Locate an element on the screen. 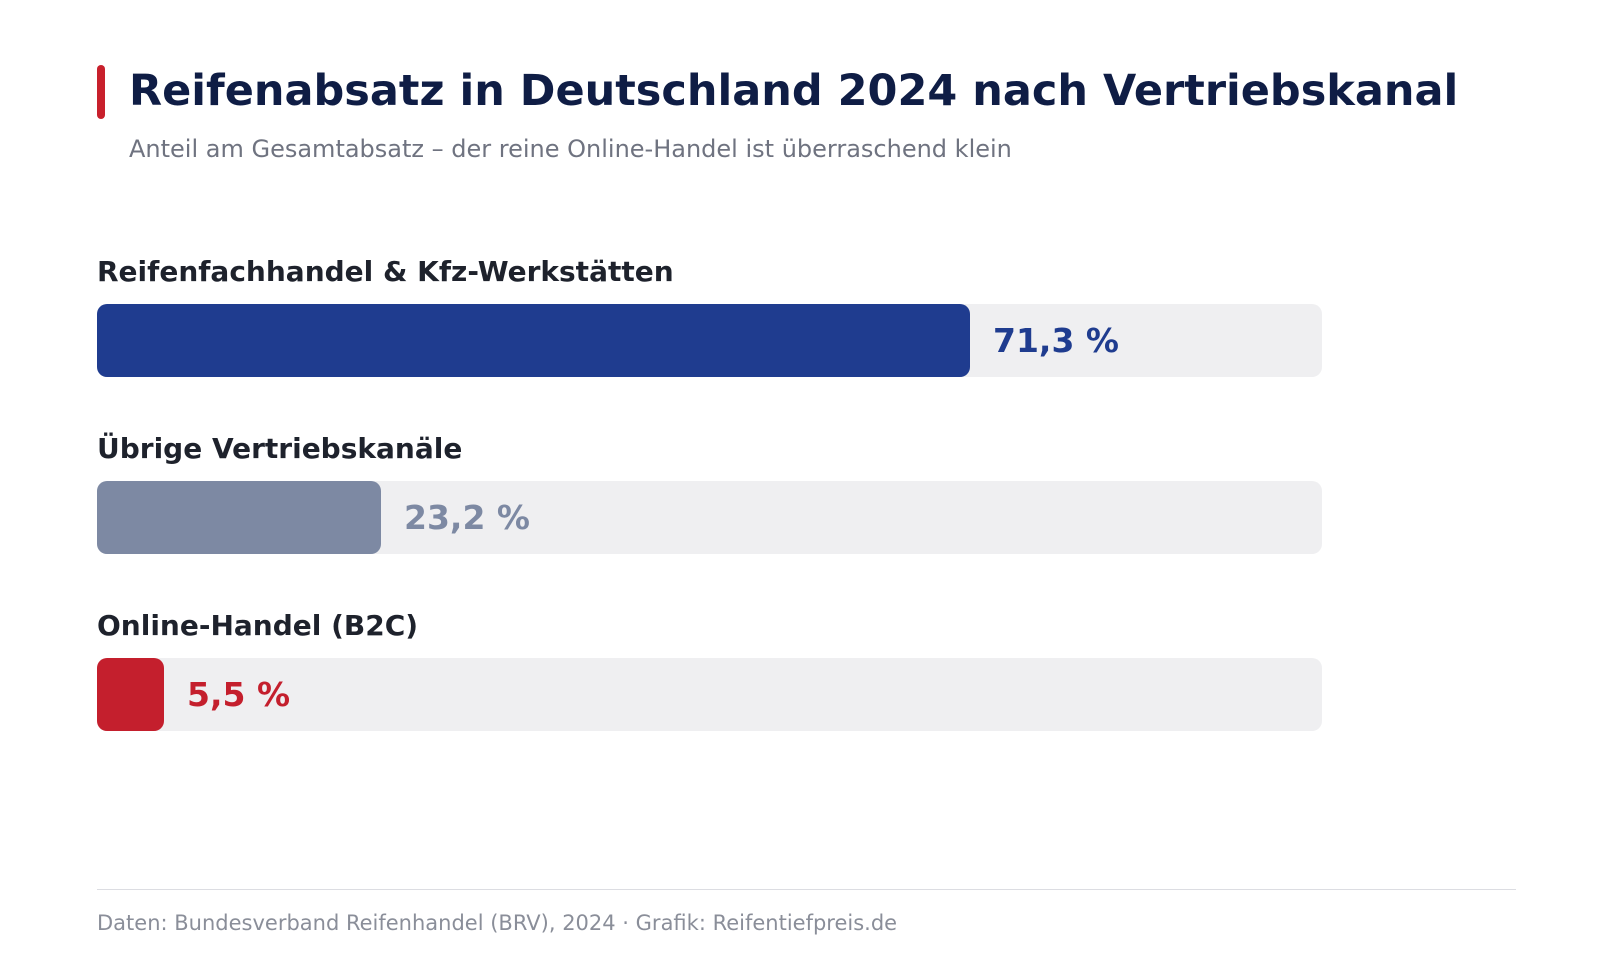  value-label: 5,5 % is located at coordinates (239, 694).